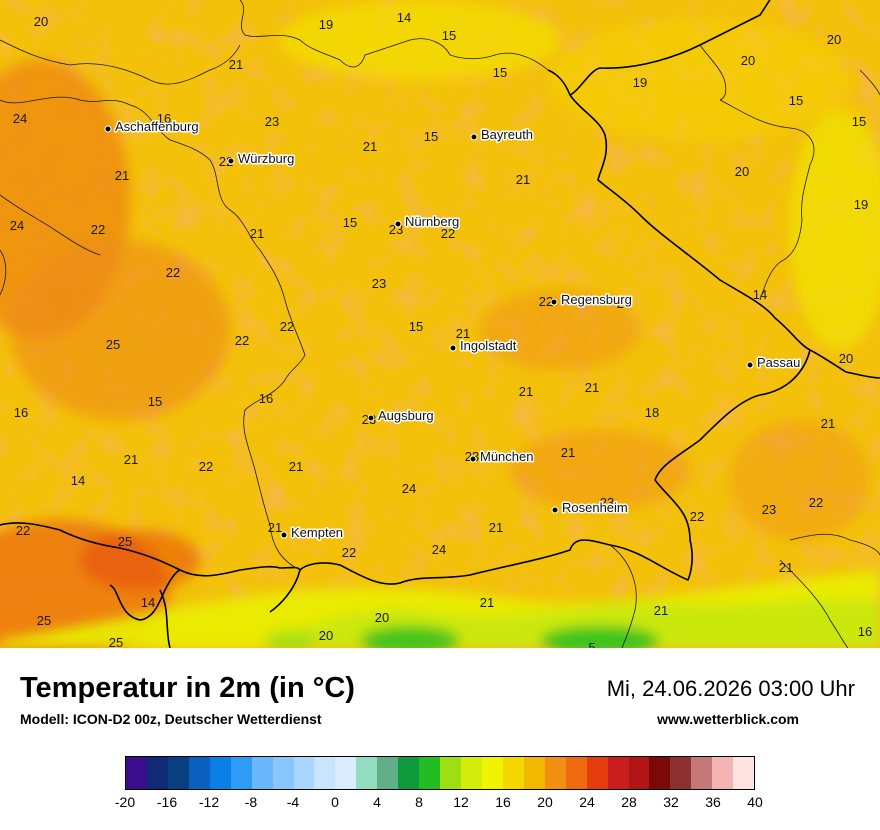  I want to click on city-label: Würzburg, so click(266, 158).